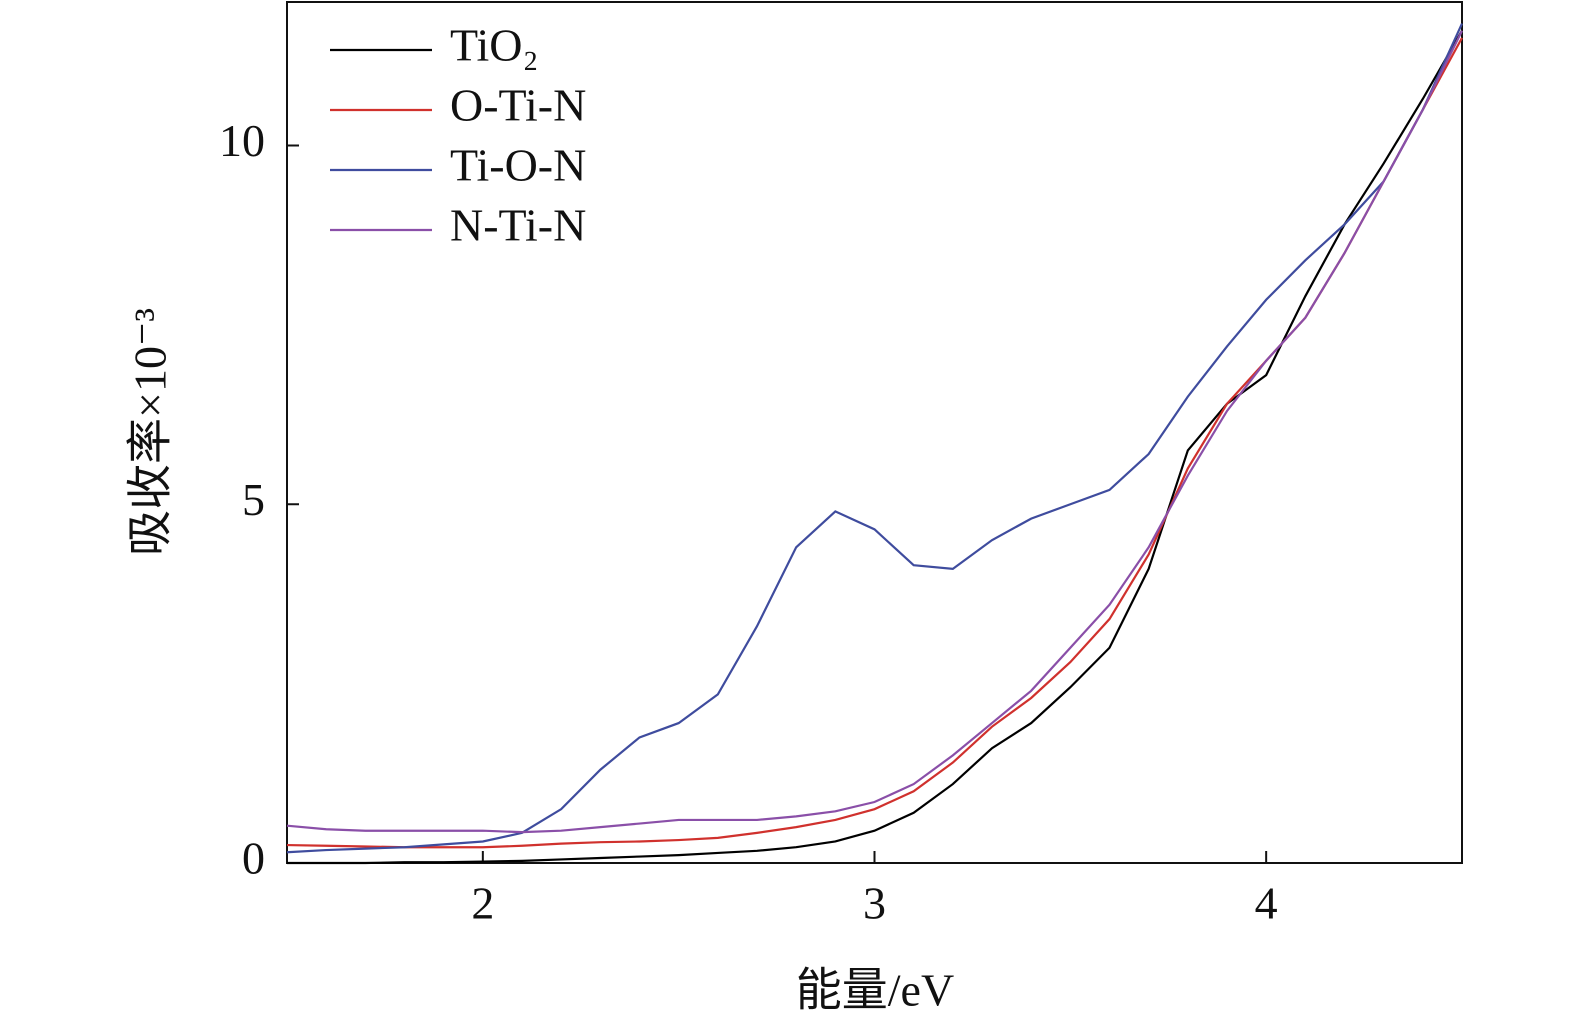 The height and width of the screenshot is (1036, 1575). I want to click on y-tick-label: 5, so click(253, 499).